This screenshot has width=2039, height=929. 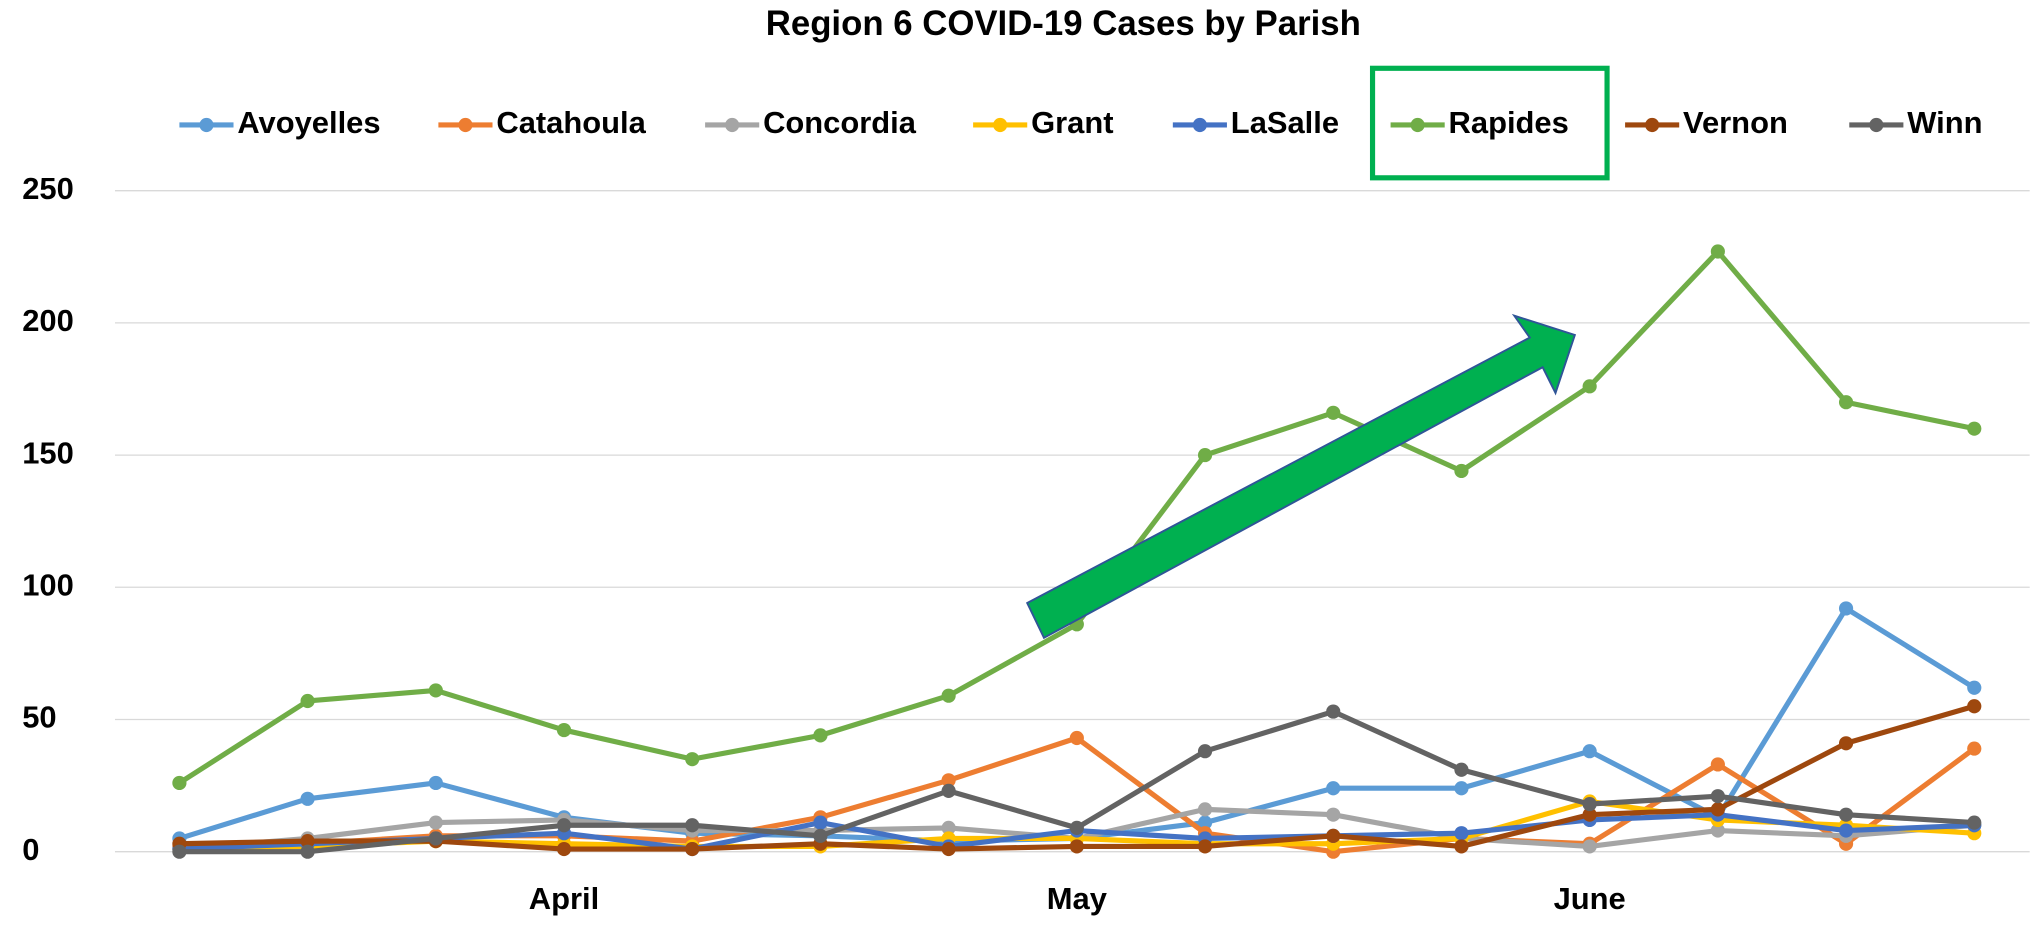 What do you see at coordinates (48, 320) in the screenshot?
I see `y-tick-label: 200` at bounding box center [48, 320].